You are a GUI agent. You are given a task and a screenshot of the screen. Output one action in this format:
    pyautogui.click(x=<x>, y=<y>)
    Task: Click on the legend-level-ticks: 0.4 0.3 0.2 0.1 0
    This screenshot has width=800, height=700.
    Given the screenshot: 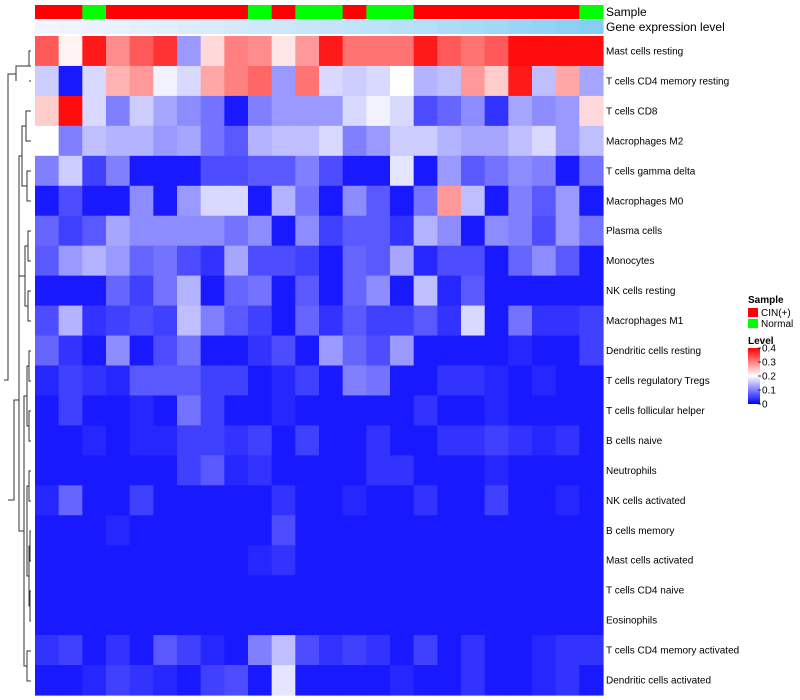 What is the action you would take?
    pyautogui.click(x=767, y=377)
    